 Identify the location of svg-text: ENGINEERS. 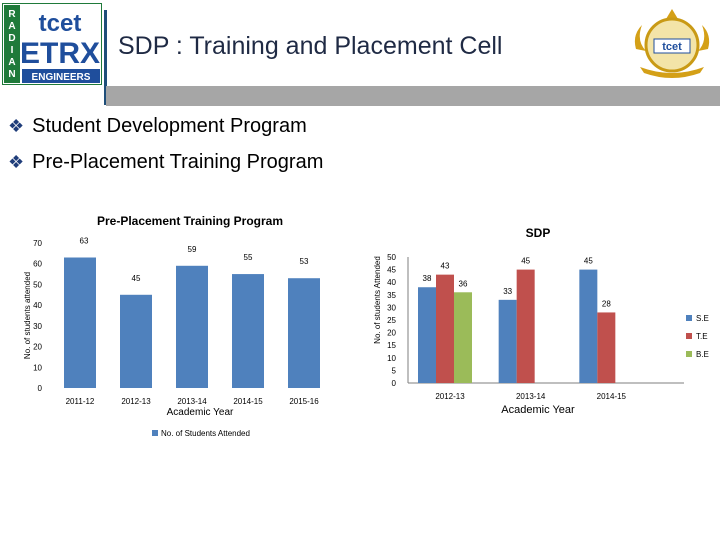
(61, 77).